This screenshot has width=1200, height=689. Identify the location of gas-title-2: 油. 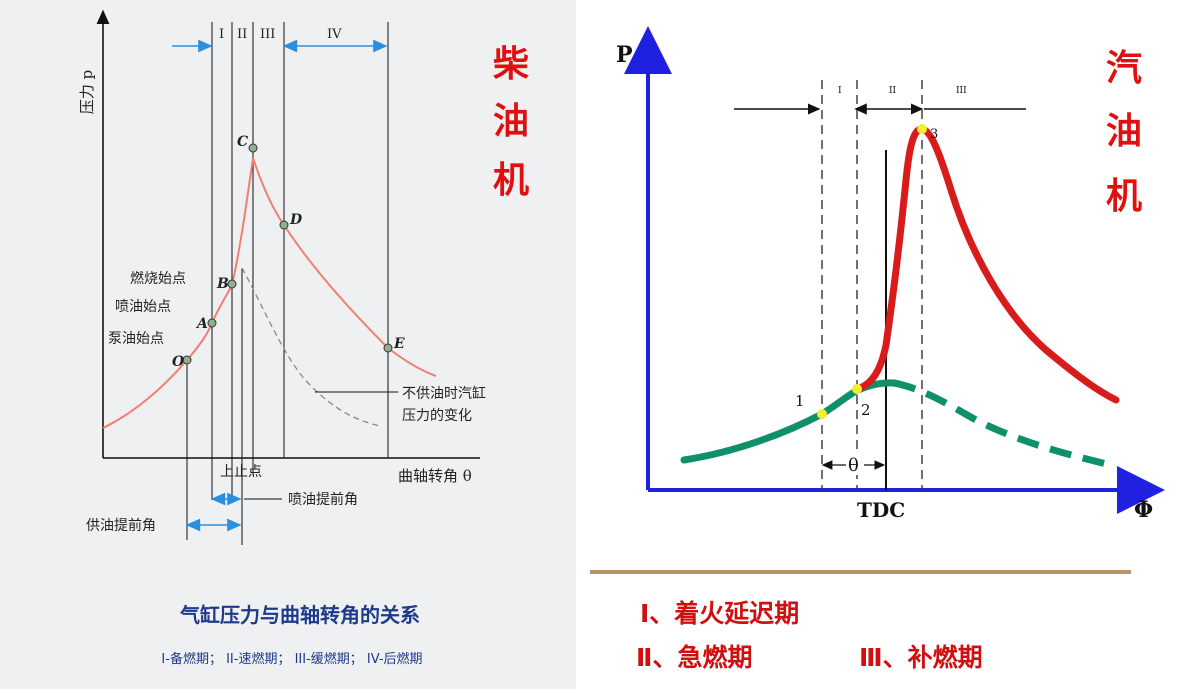
(1124, 131).